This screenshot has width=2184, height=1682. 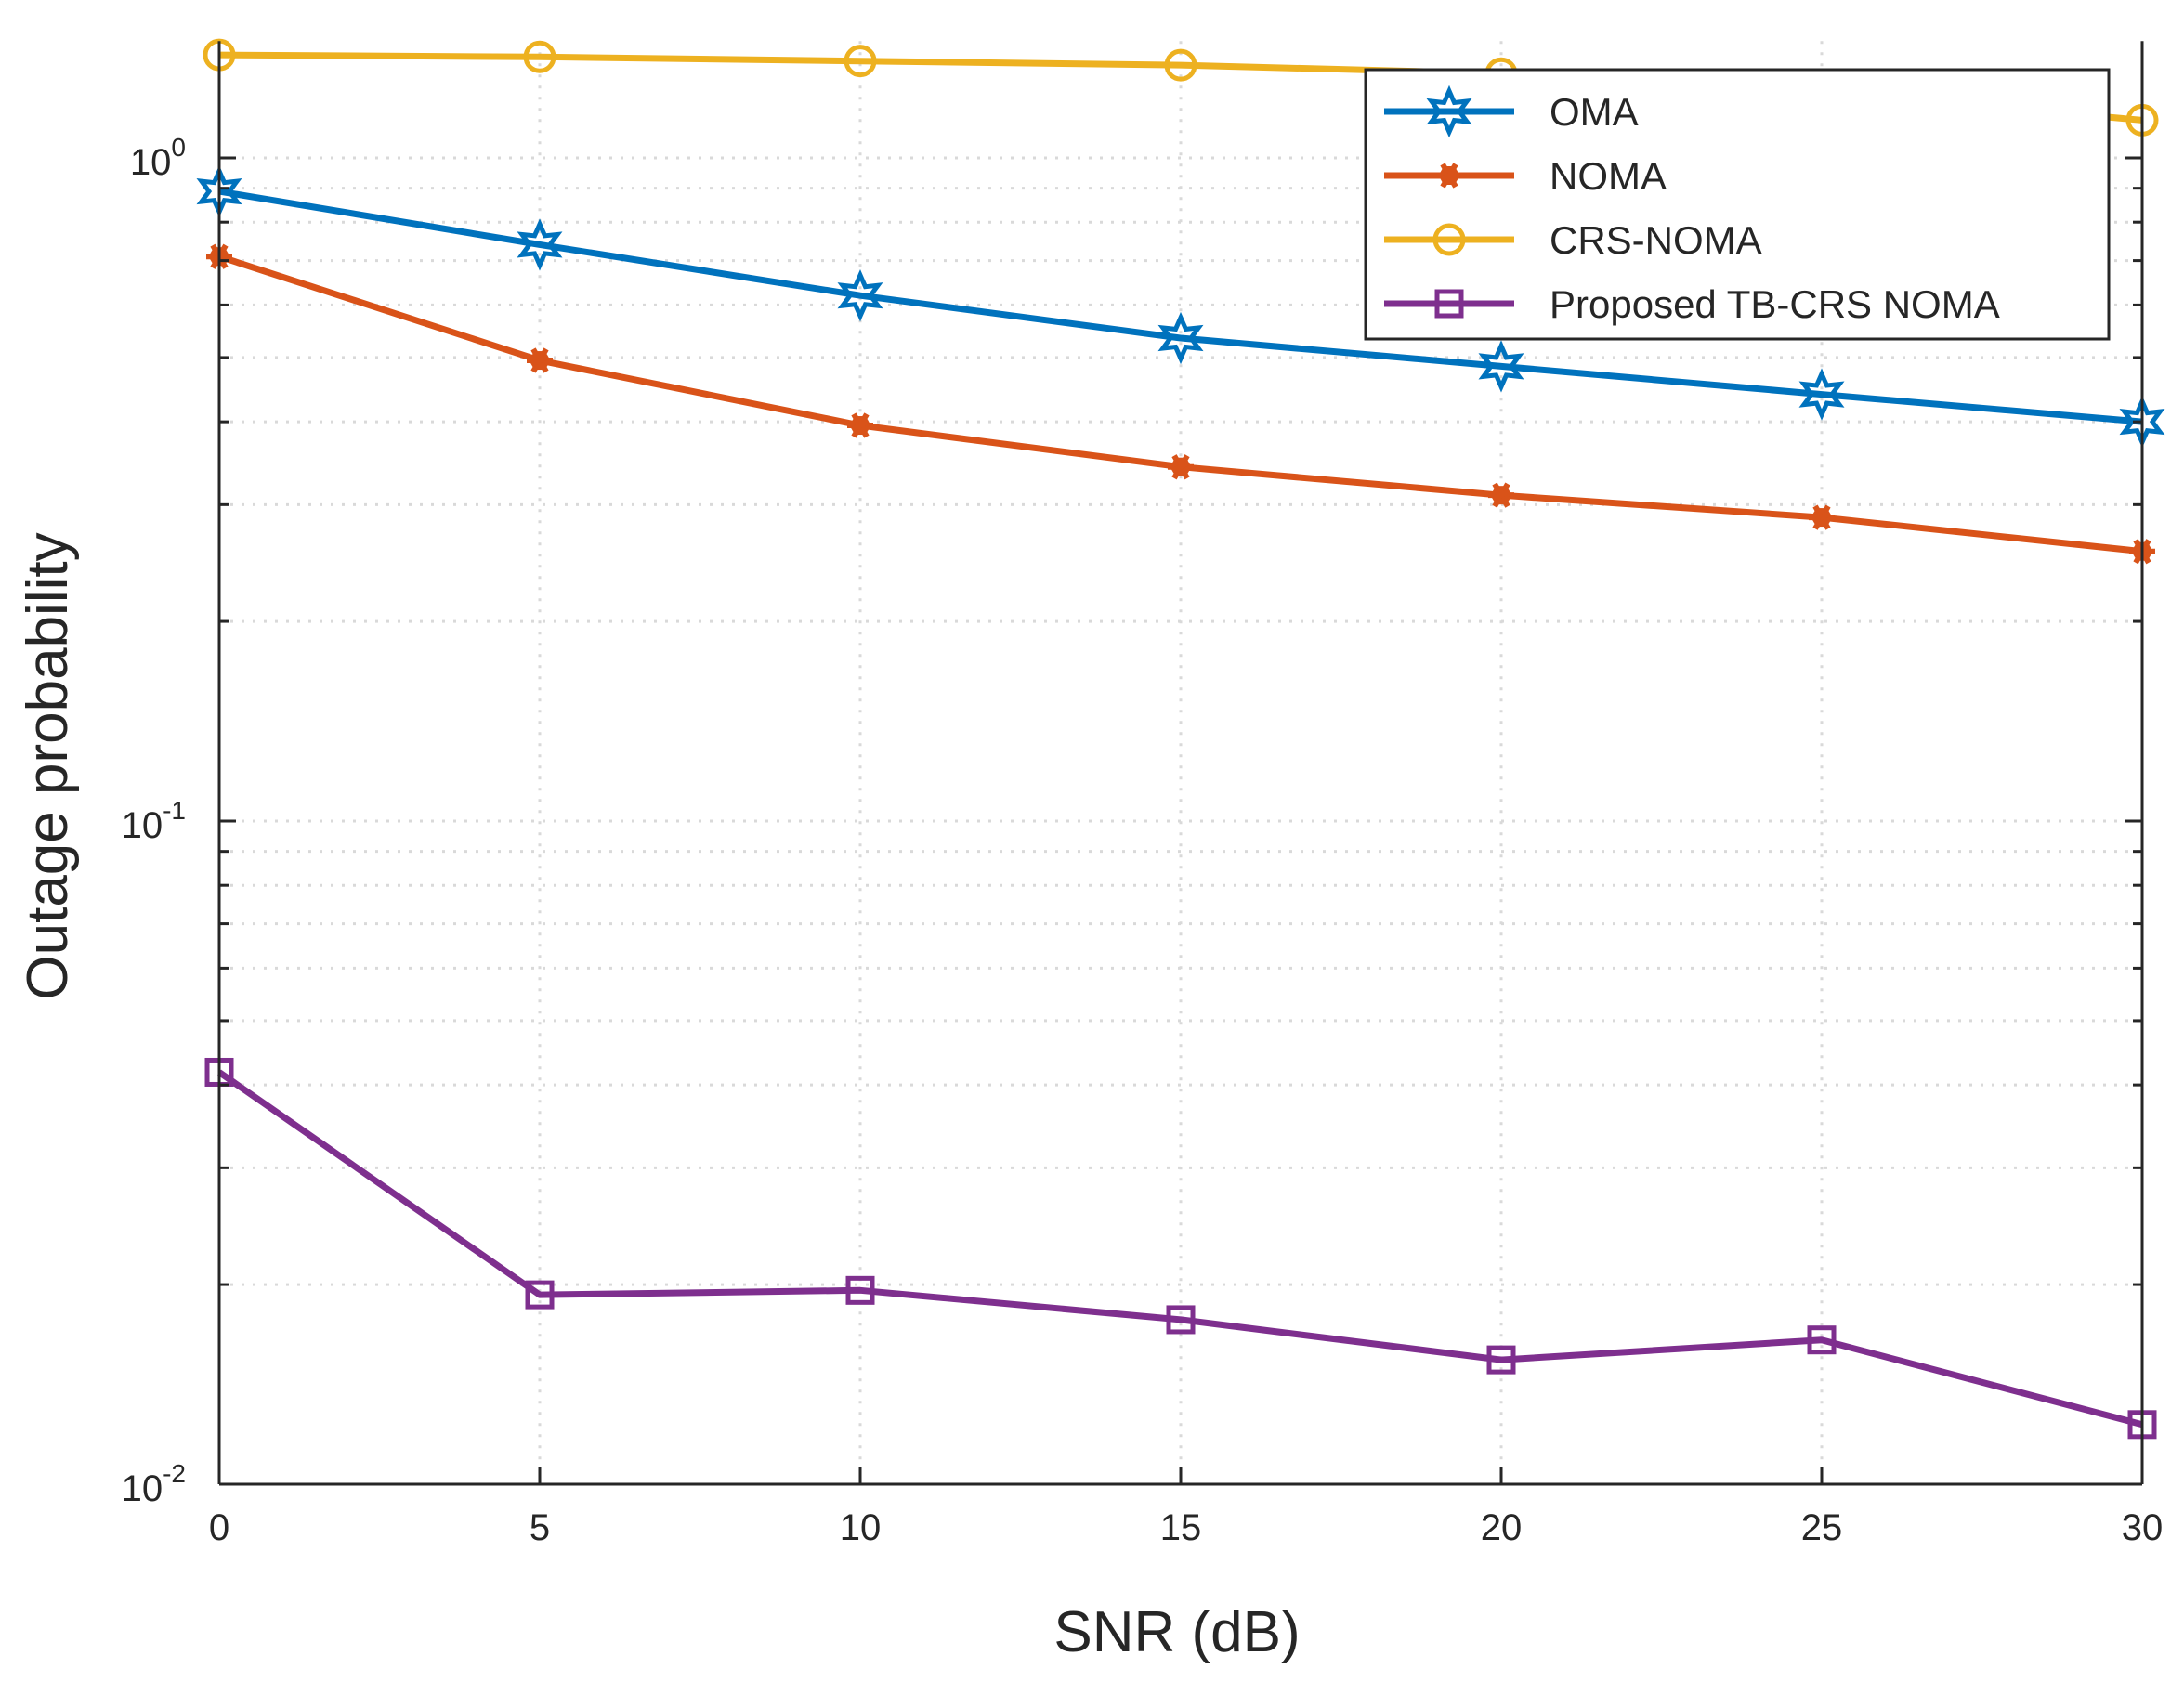 What do you see at coordinates (1176, 1632) in the screenshot?
I see `x-axis-label: SNR (dB)` at bounding box center [1176, 1632].